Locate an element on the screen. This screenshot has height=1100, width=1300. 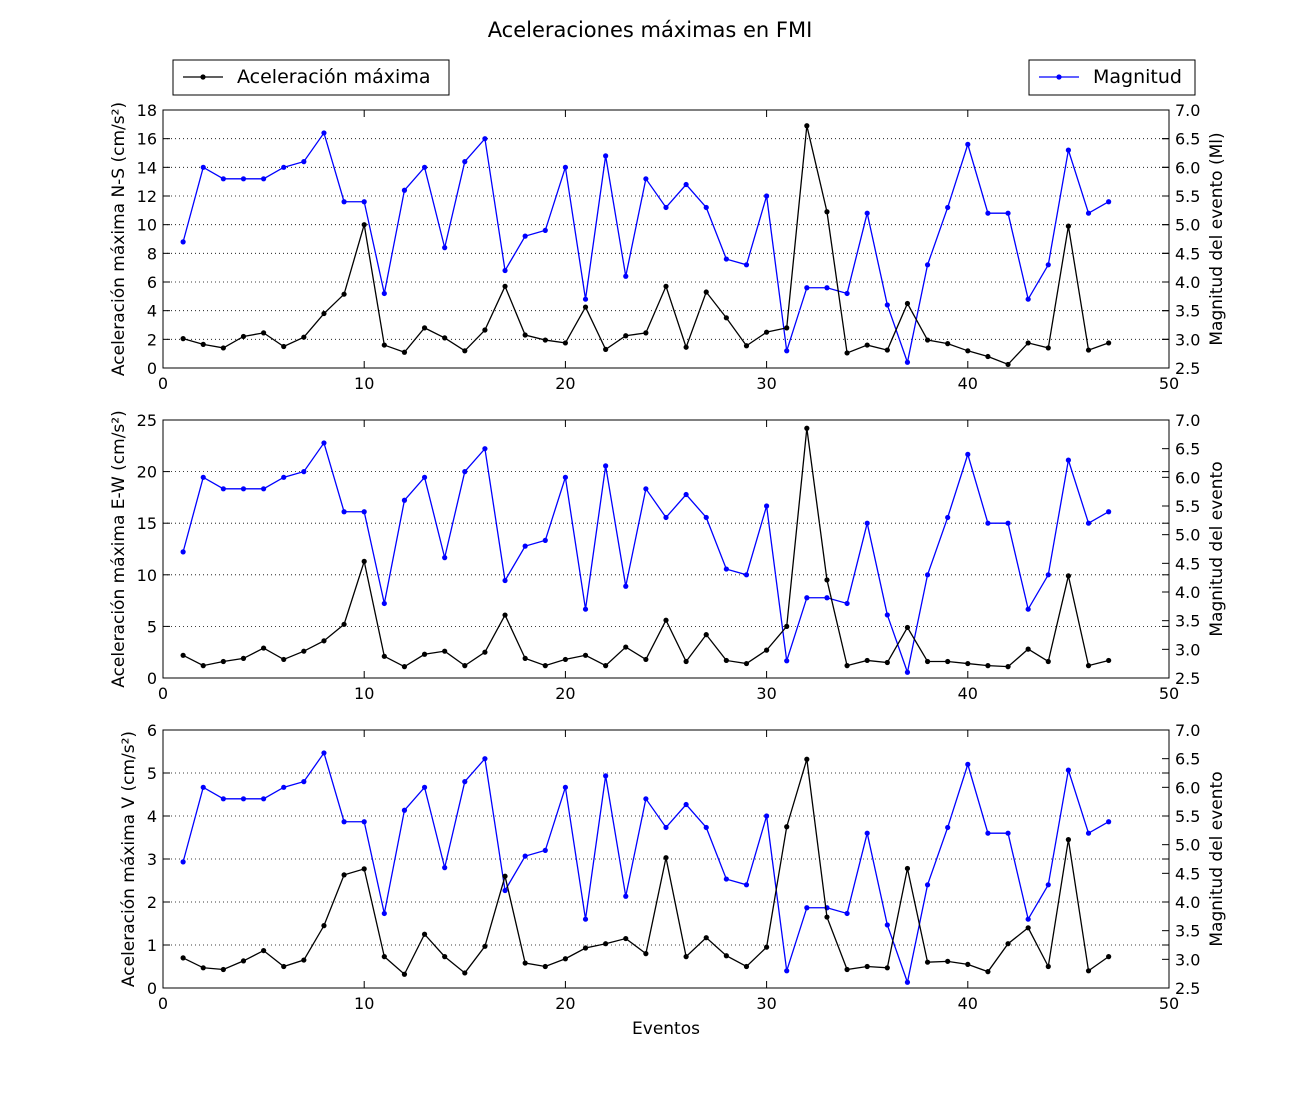
ylabel-left-v: Aceleración máxima V (cm/s²) is located at coordinates (129, 859).